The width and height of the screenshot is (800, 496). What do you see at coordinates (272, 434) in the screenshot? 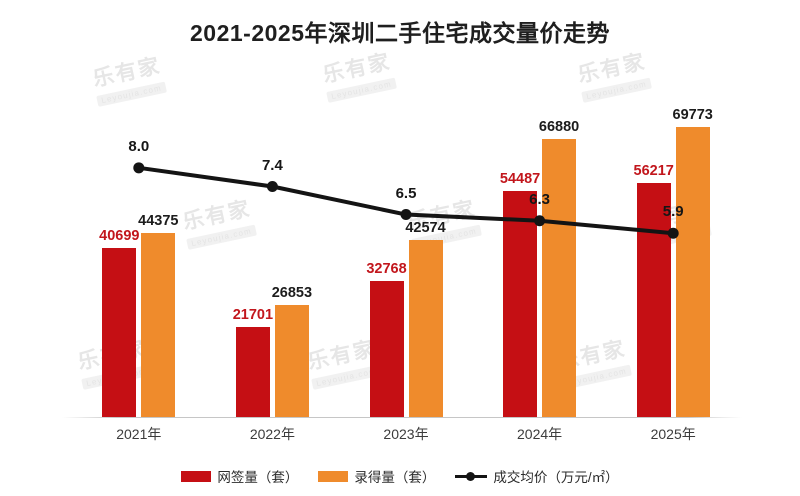
I see `x-axis-tick-label: 2022年` at bounding box center [272, 434].